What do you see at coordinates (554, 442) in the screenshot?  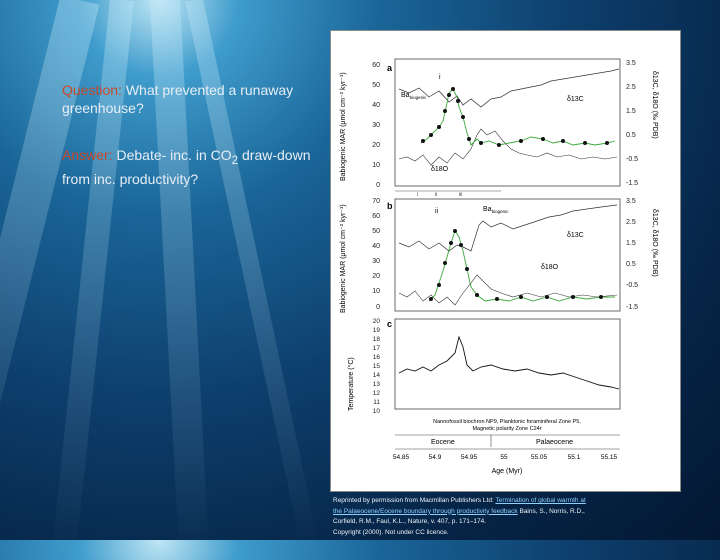 I see `epoch-right: Palaeocene` at bounding box center [554, 442].